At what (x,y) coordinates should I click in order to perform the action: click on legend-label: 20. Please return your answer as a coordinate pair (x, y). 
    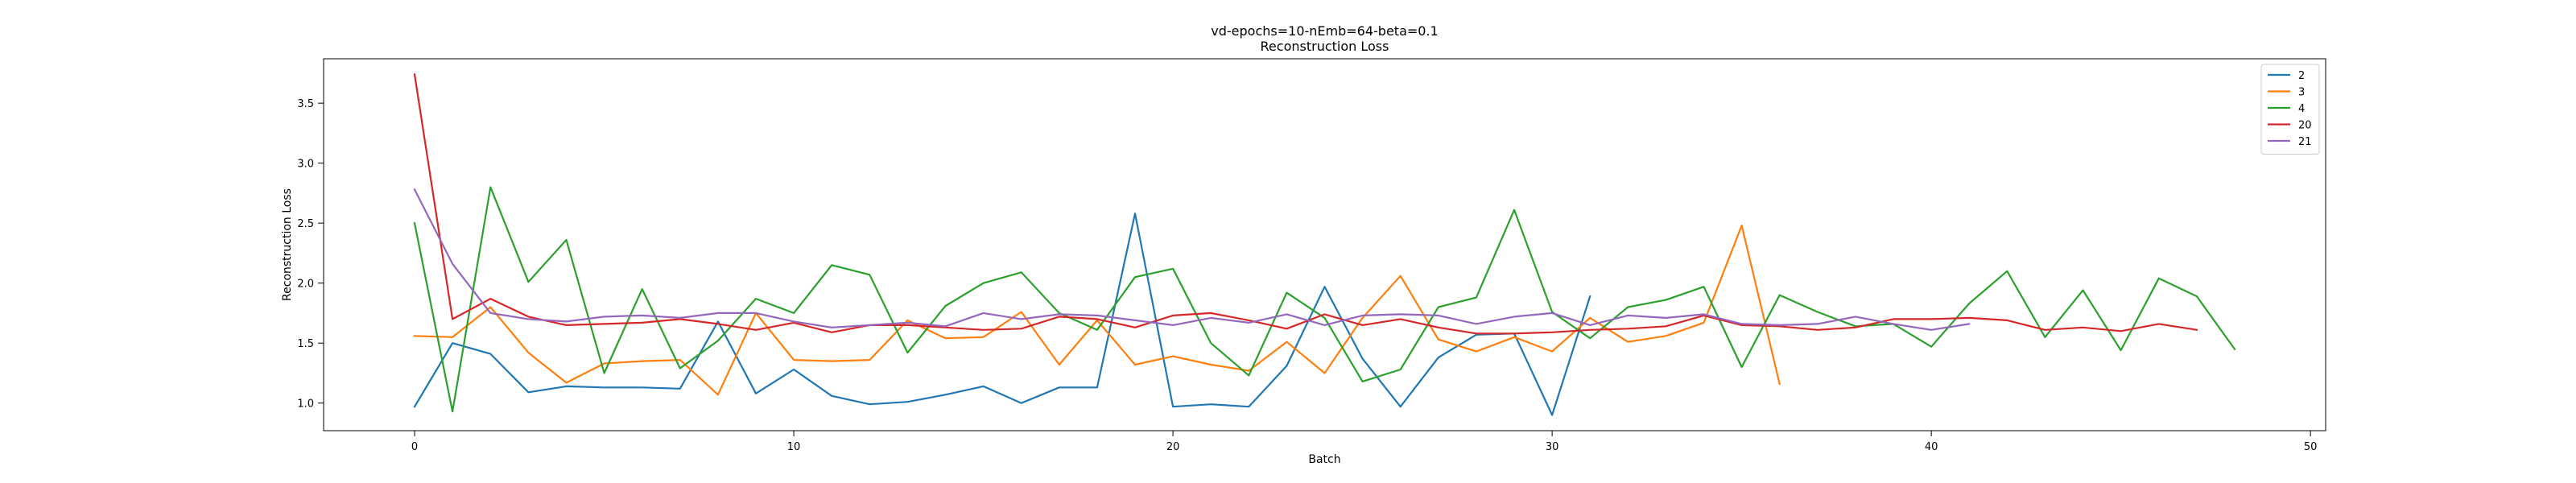
    Looking at the image, I should click on (2305, 126).